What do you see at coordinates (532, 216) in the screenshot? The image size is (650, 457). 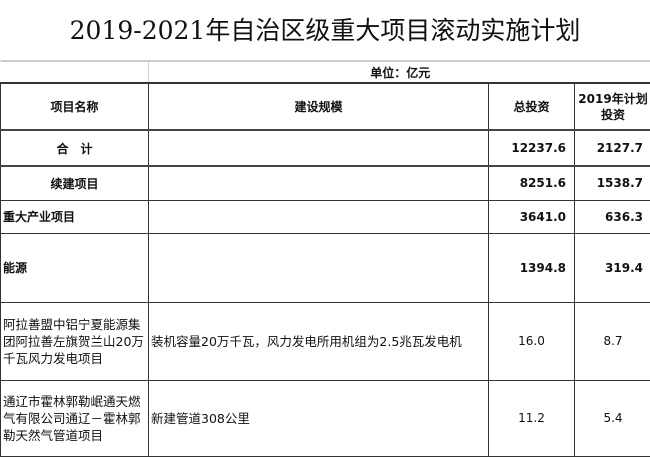 I see `row-total: 3641.0` at bounding box center [532, 216].